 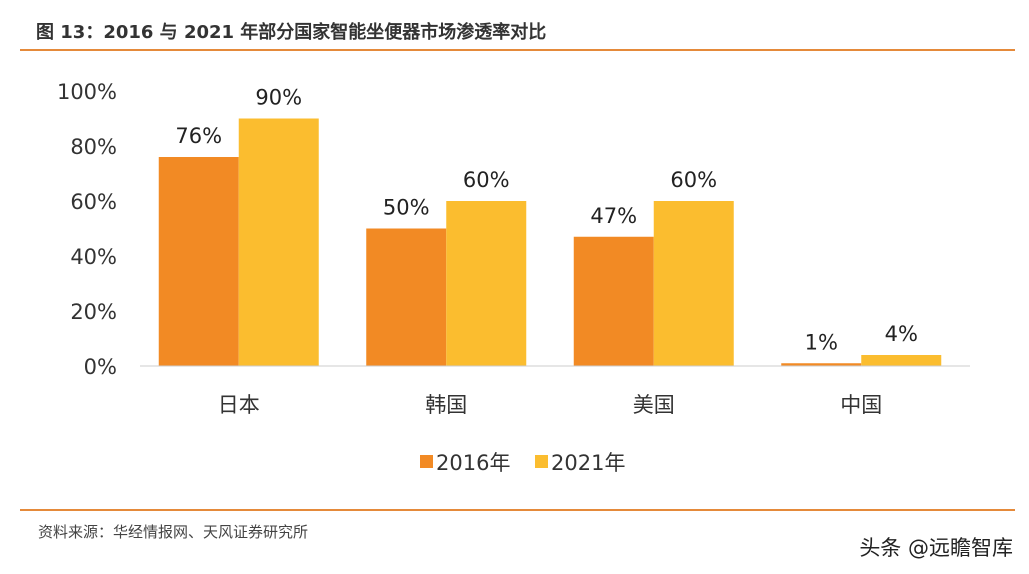 I want to click on watermark: 头条 @远瞻智库, so click(x=936, y=548).